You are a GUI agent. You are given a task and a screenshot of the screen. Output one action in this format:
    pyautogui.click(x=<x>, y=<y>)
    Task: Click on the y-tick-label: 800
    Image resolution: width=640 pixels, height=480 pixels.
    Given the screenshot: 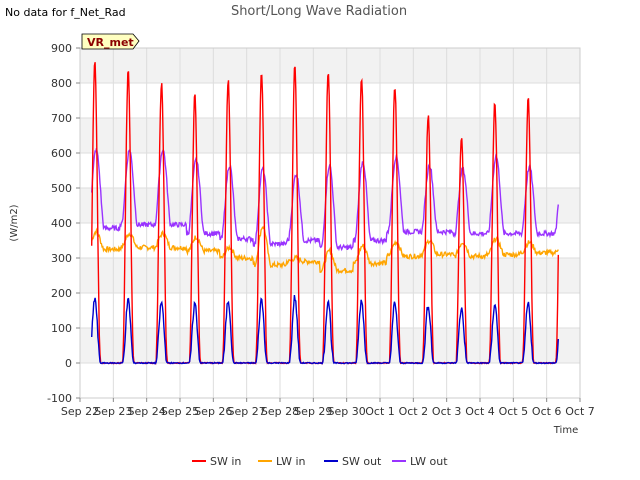 What is the action you would take?
    pyautogui.click(x=61, y=83)
    